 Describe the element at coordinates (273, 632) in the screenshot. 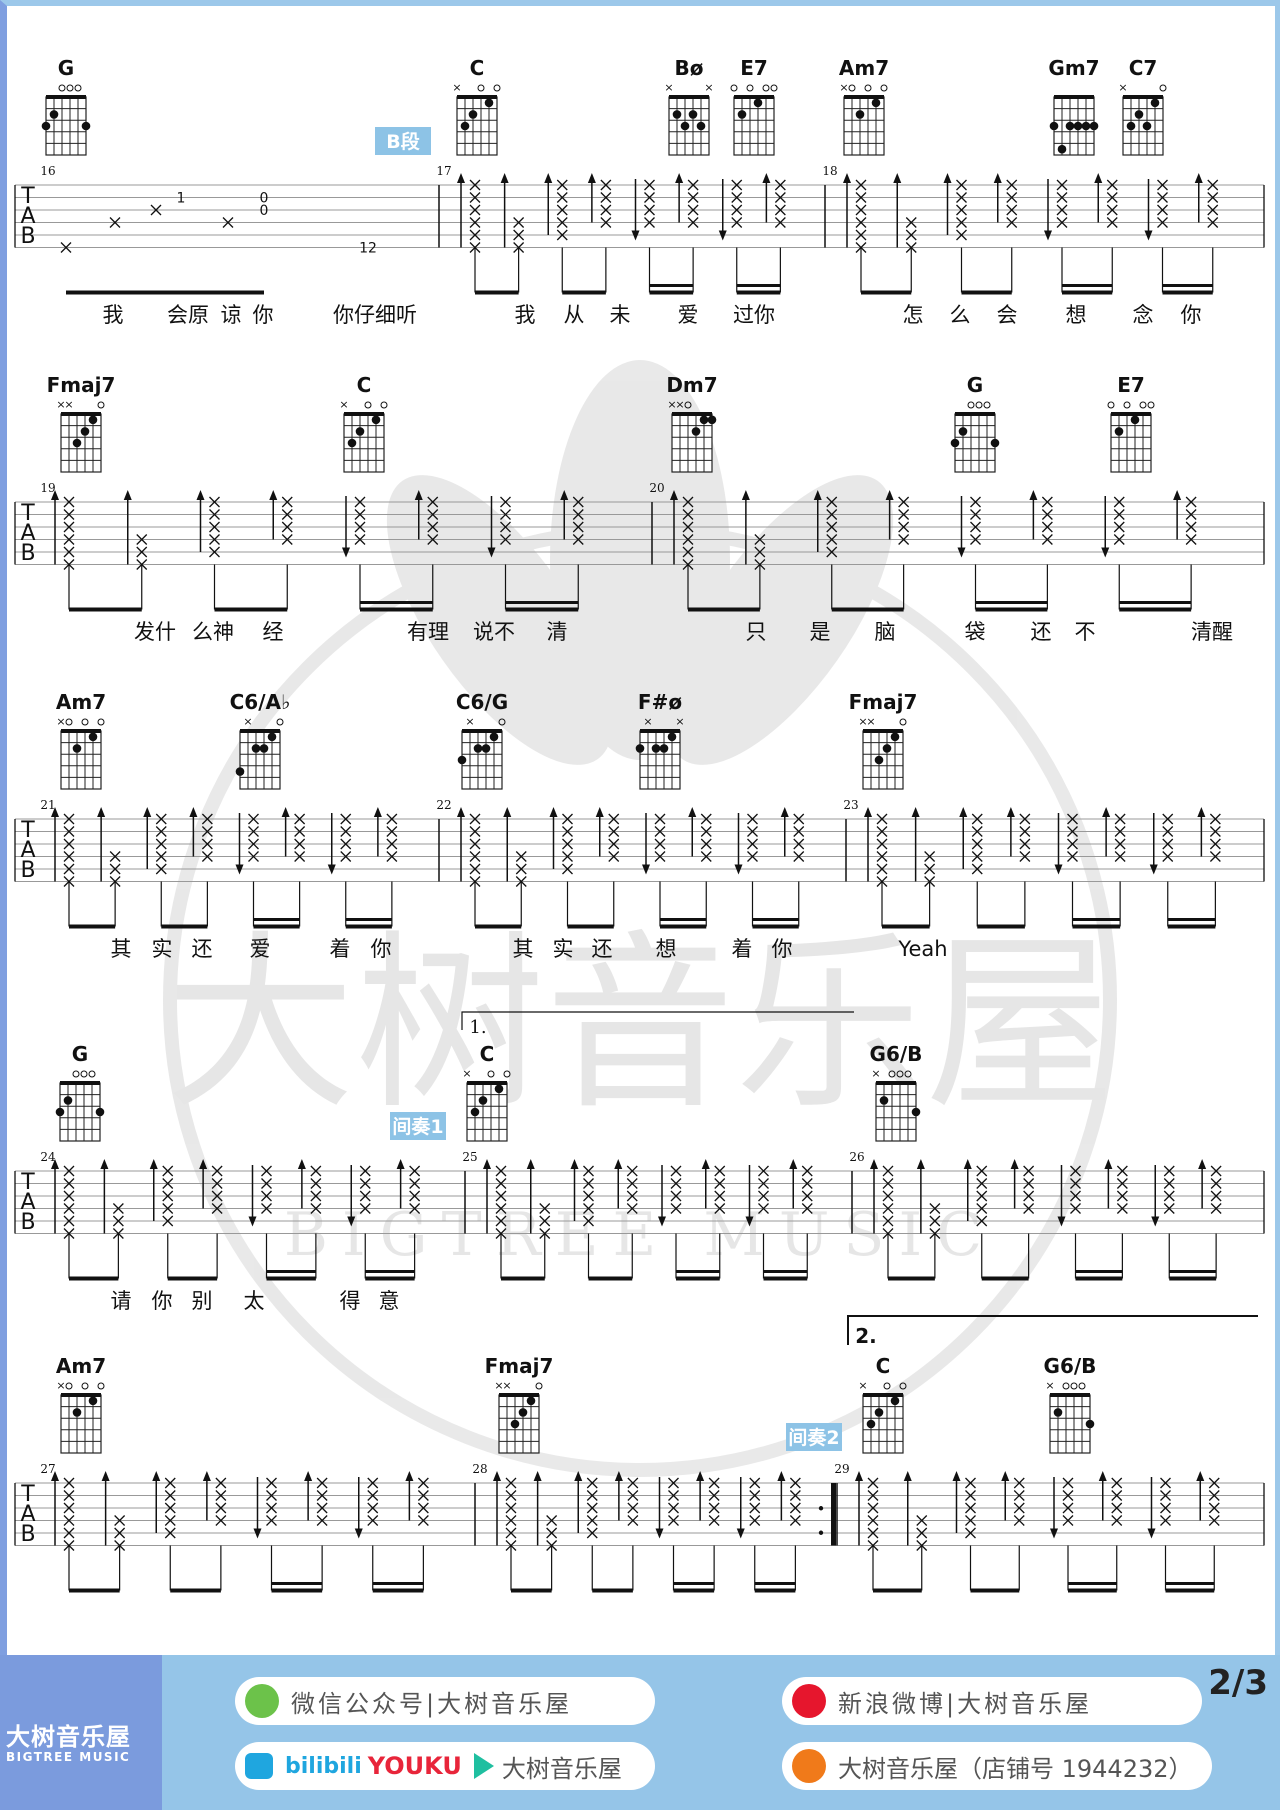

I see `lyric: 经` at that location.